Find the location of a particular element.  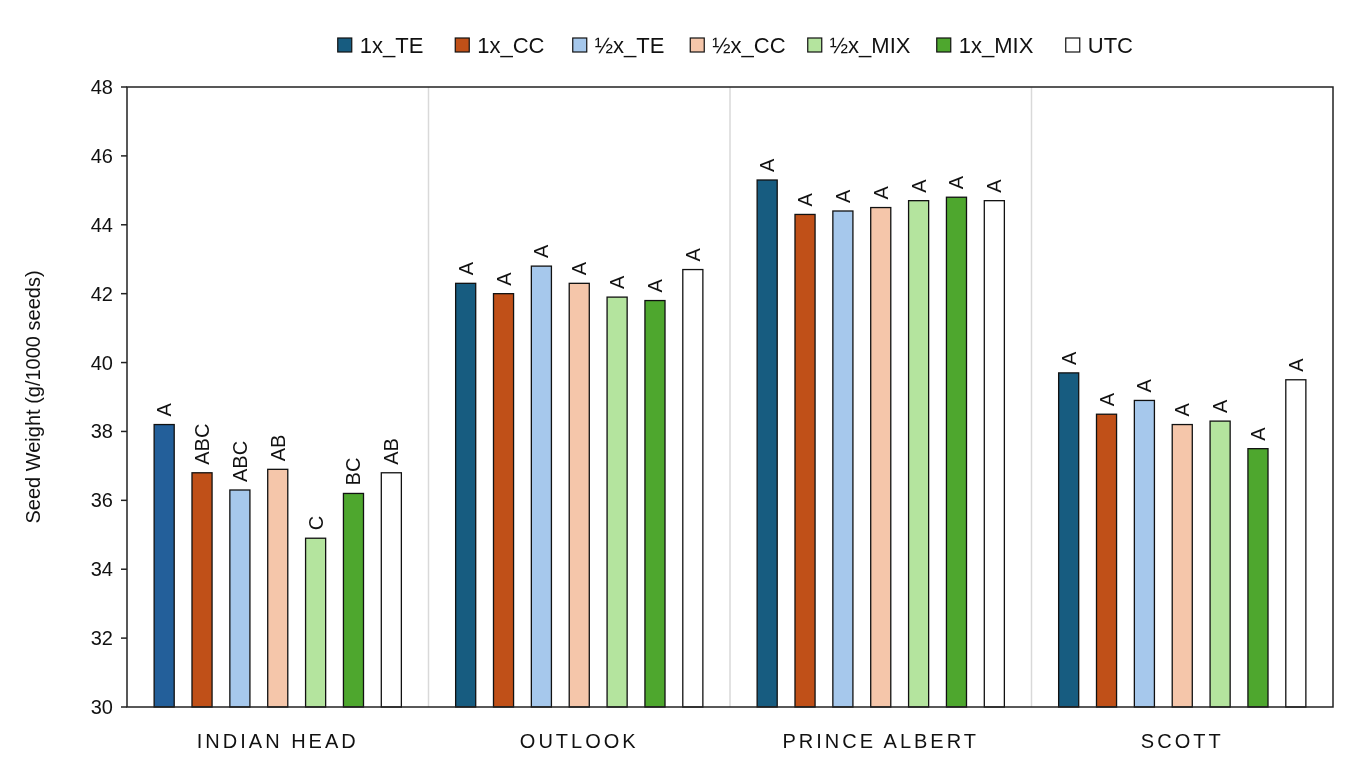

y-tick-label: 34 is located at coordinates (101, 569).